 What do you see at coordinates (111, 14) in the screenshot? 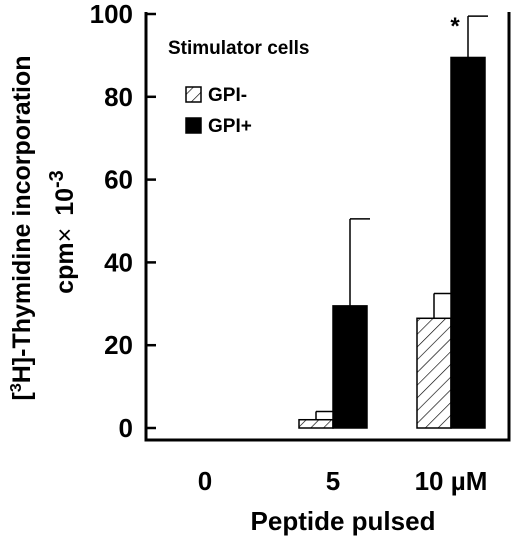
I see `y-tick-label: 100` at bounding box center [111, 14].